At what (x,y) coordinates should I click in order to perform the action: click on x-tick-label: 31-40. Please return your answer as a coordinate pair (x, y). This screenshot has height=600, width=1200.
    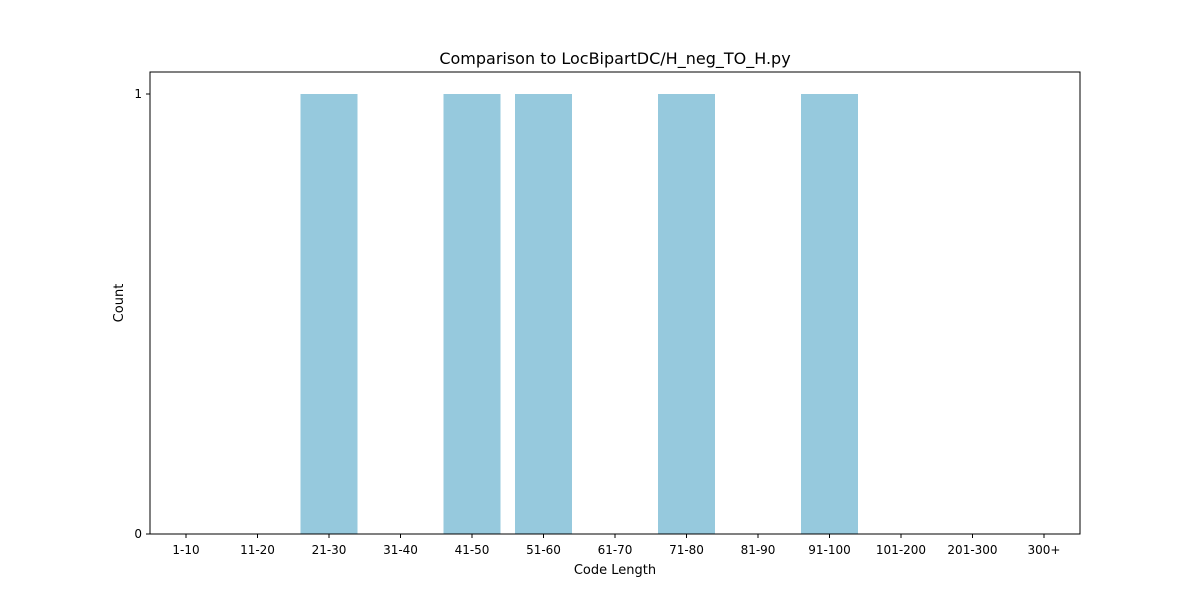
    Looking at the image, I should click on (400, 550).